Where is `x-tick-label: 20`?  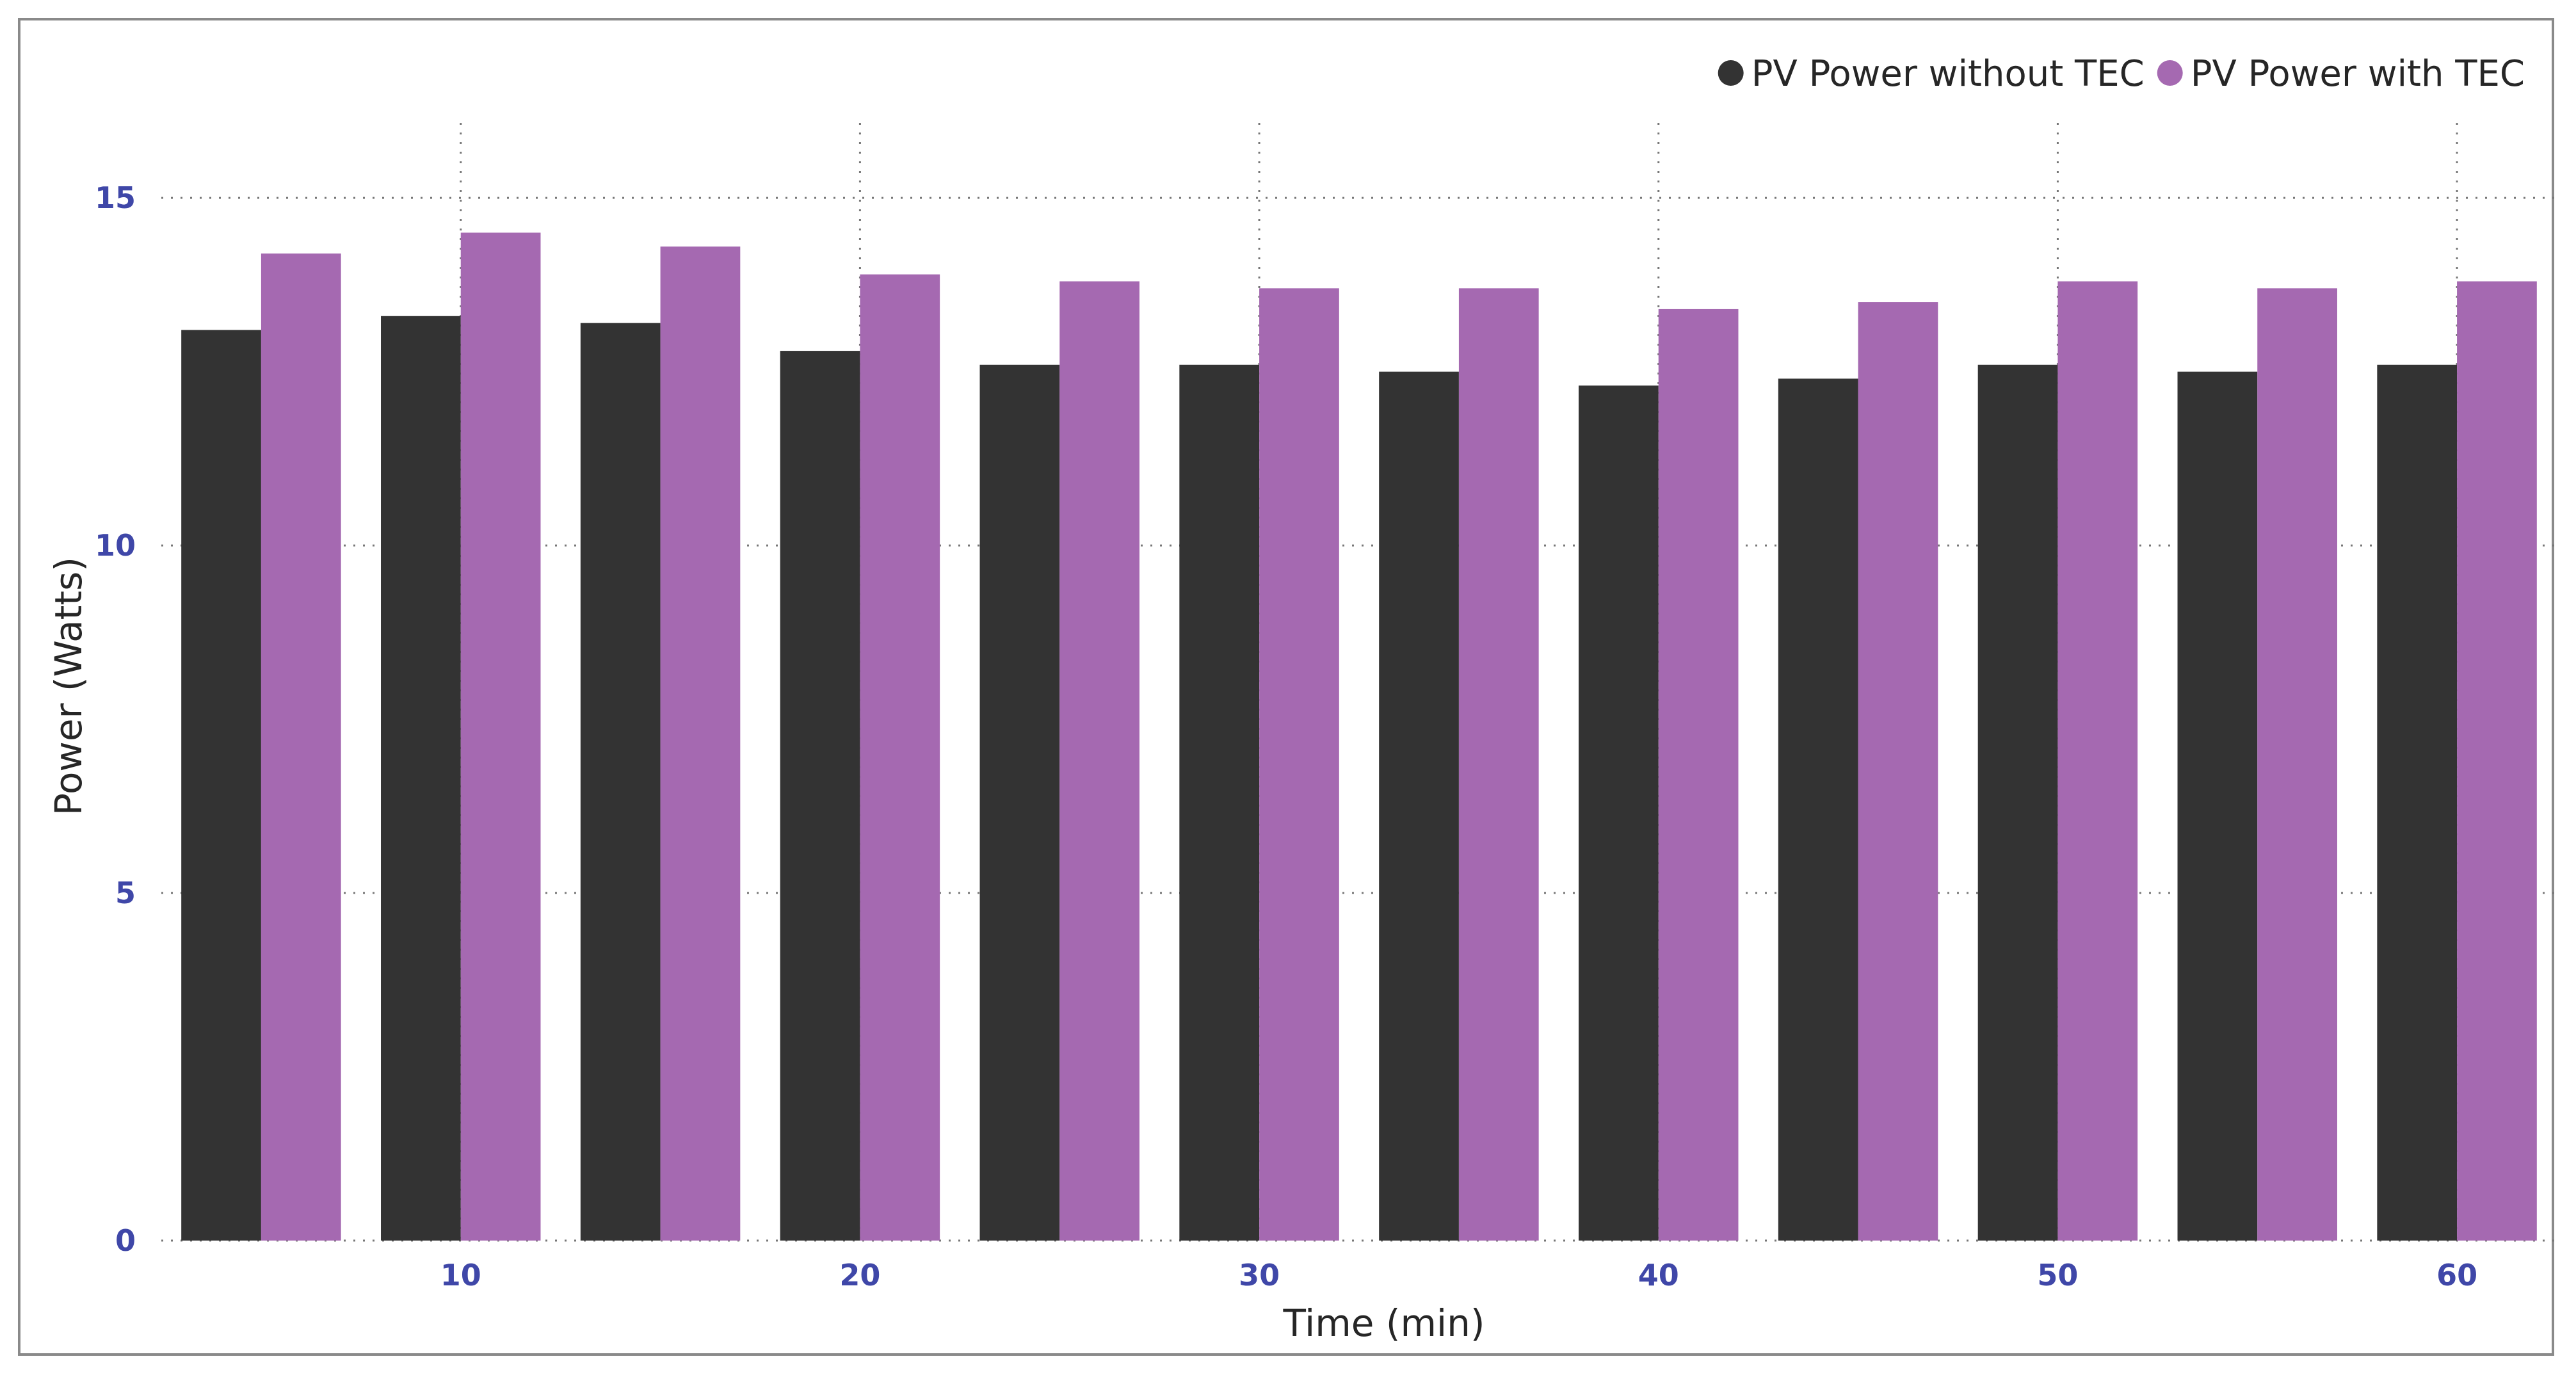 x-tick-label: 20 is located at coordinates (859, 1275).